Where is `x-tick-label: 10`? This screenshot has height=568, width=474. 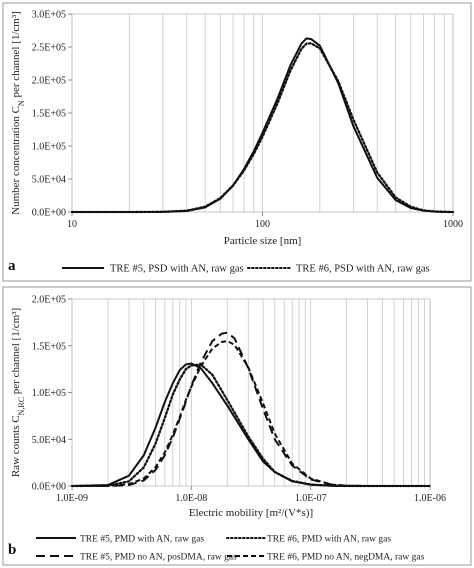 x-tick-label: 10 is located at coordinates (72, 224).